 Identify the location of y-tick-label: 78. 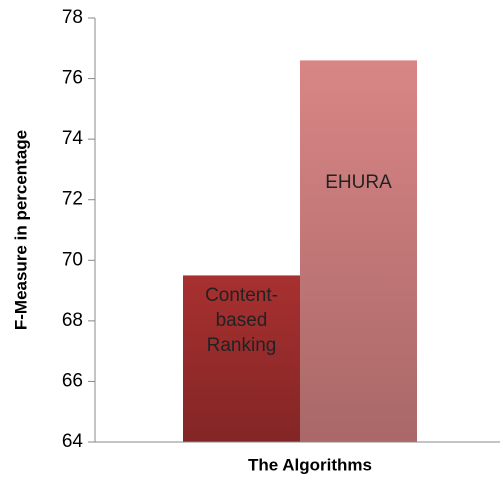
(72, 17).